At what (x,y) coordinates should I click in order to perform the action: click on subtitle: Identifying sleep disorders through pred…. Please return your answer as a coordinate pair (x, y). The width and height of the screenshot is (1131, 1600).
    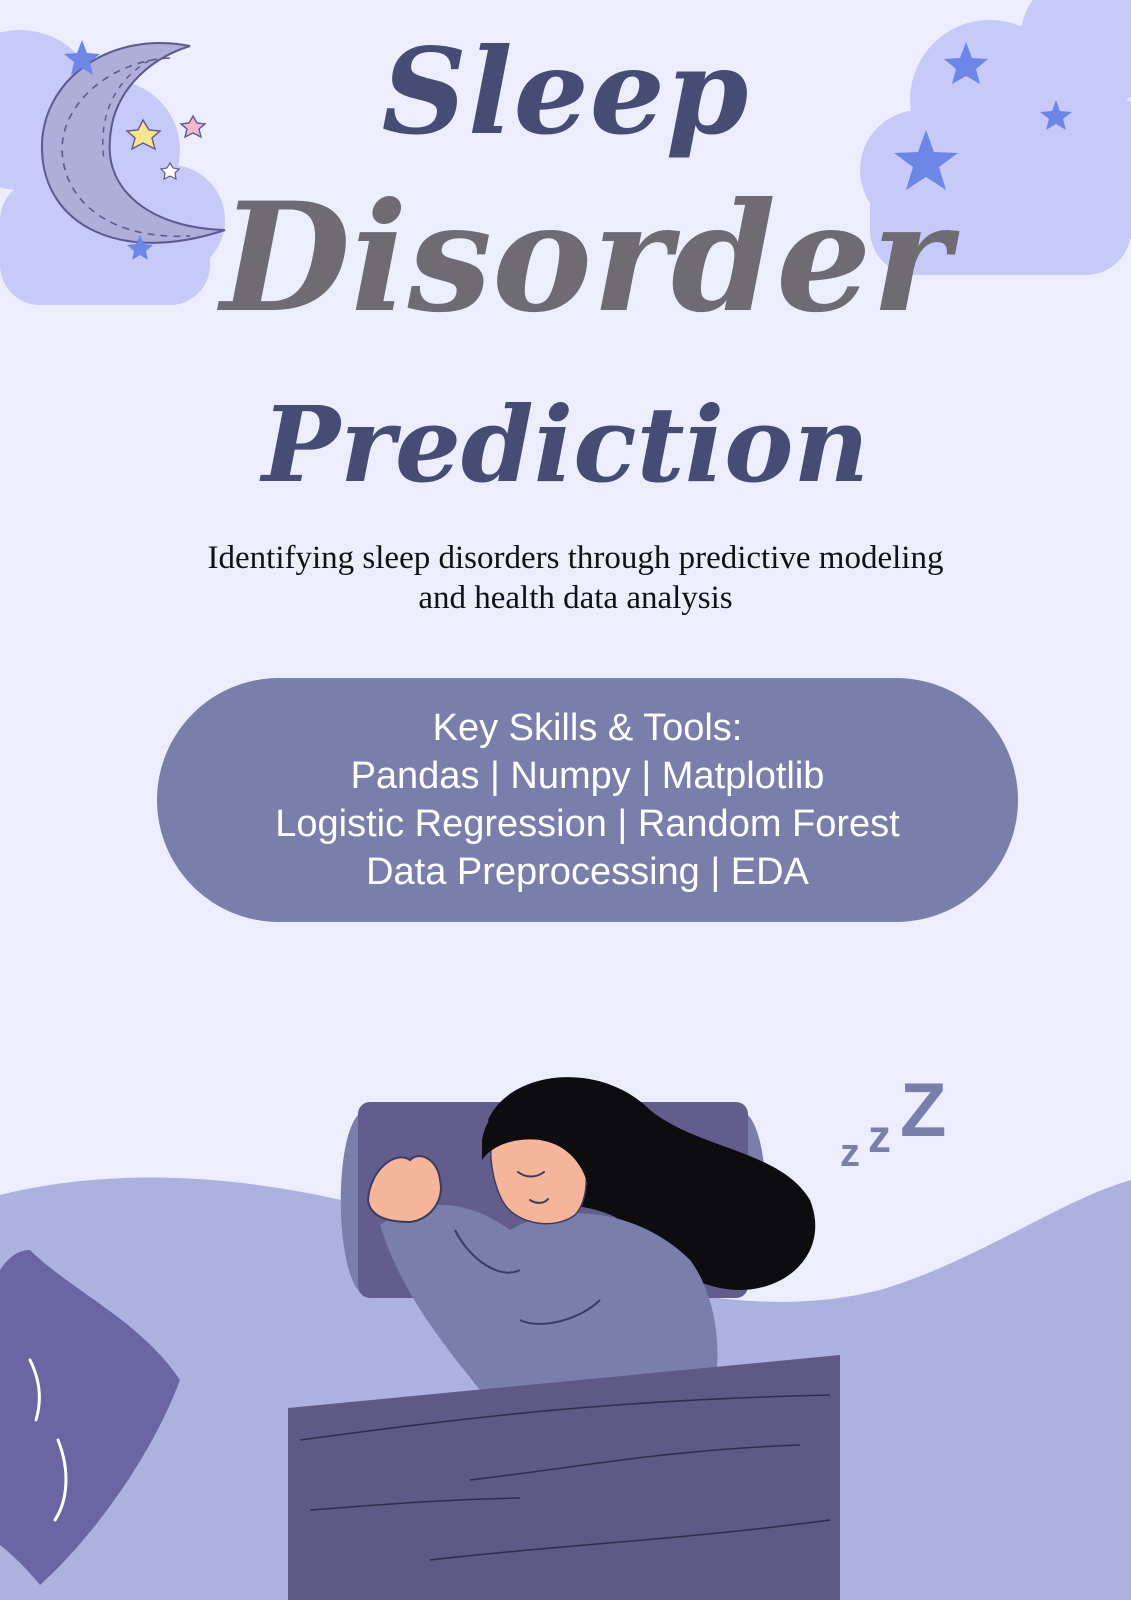
    Looking at the image, I should click on (575, 578).